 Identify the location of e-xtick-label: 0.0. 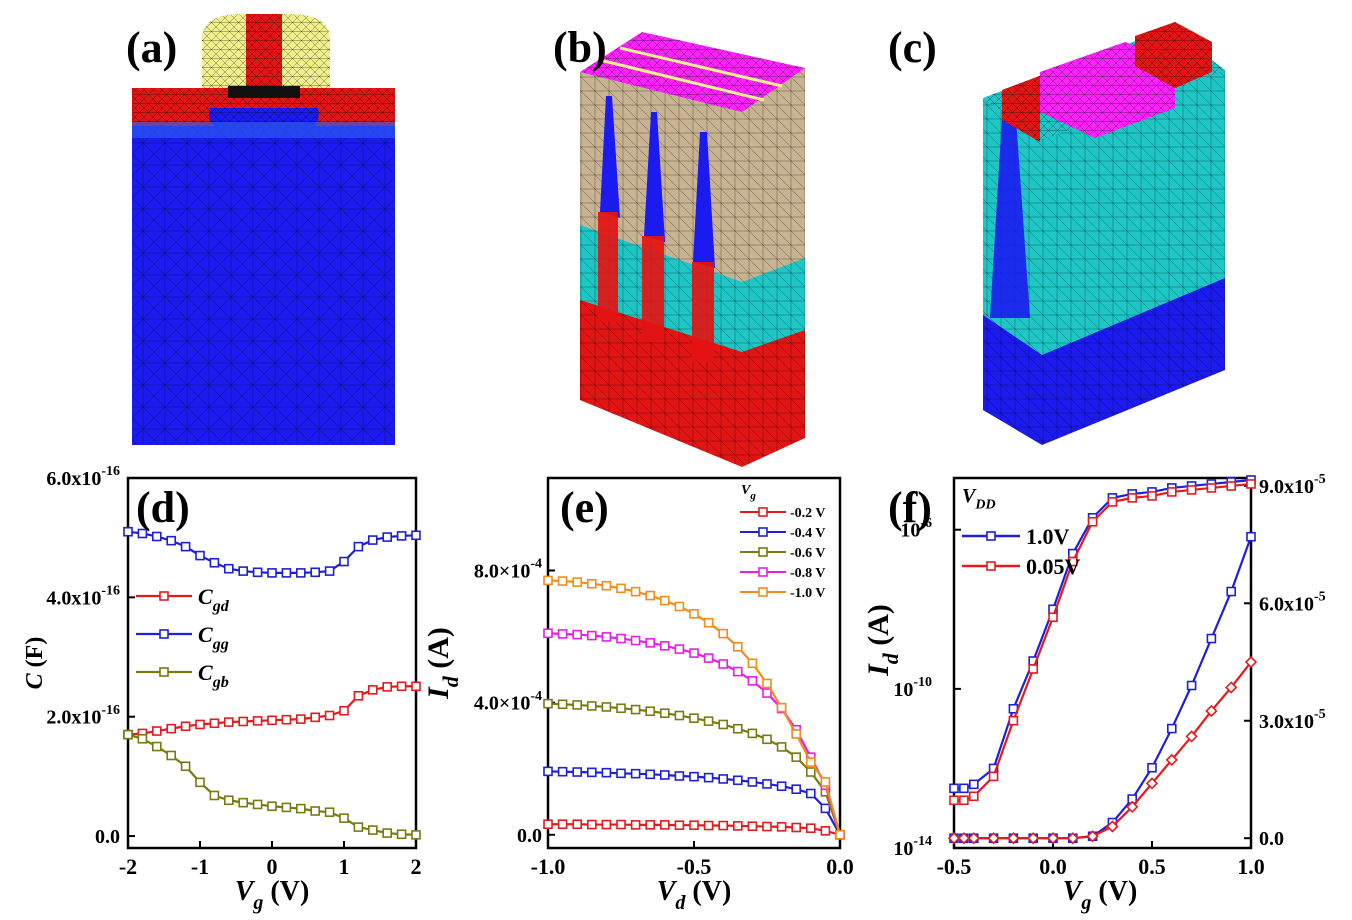
(840, 866).